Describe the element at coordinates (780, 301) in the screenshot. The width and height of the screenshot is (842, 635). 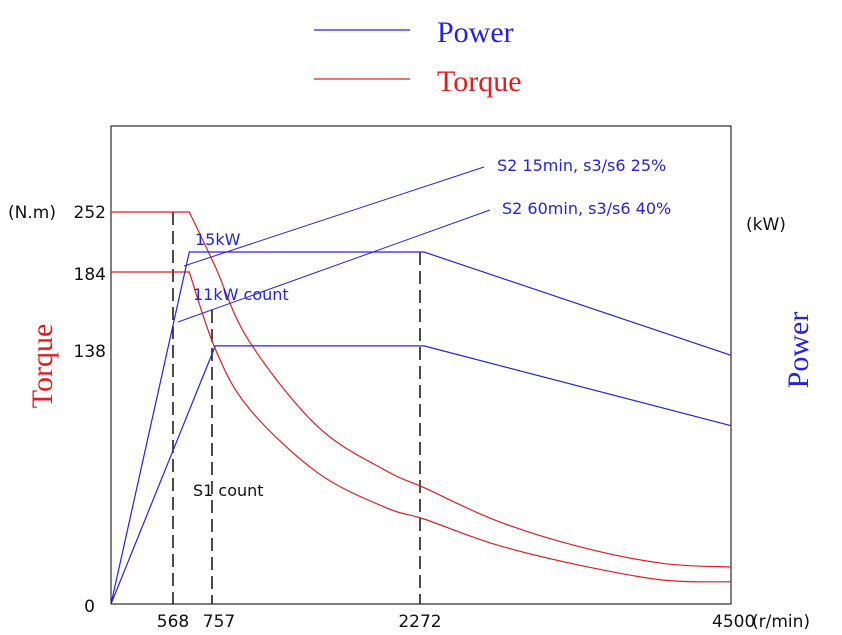
I see `right-axis: (kW) Power` at that location.